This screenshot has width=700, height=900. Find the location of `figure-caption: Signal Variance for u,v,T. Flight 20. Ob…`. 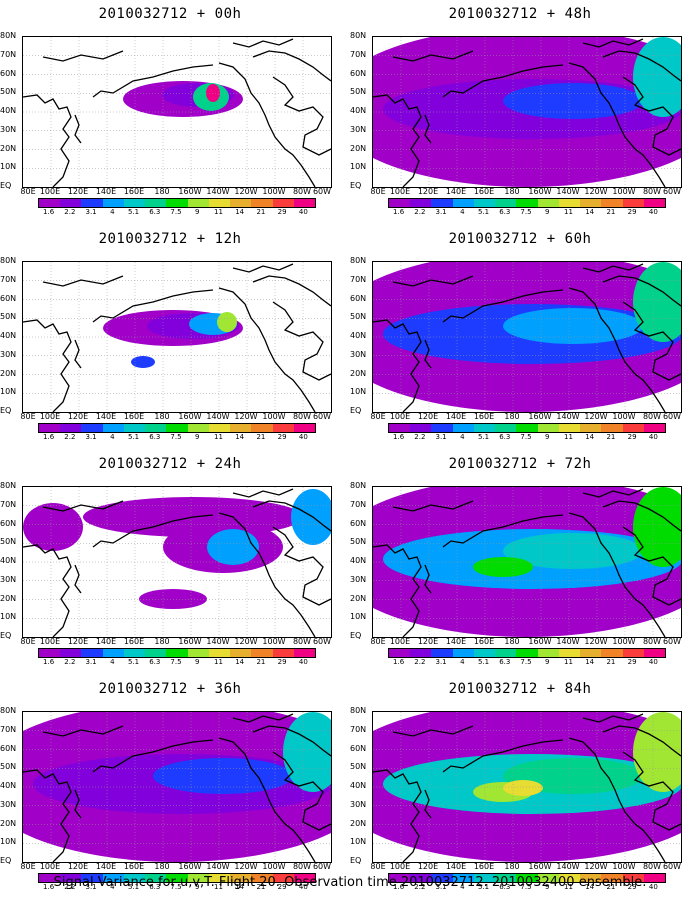

figure-caption: Signal Variance for u,v,T. Flight 20. Ob… is located at coordinates (350, 882).